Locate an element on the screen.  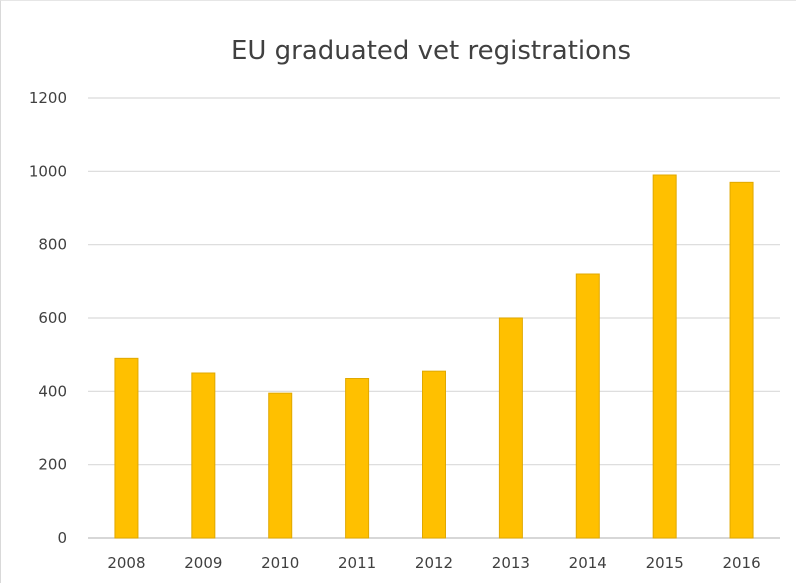
x-axis-ticks: 2008 2009 2010 2011 2012 2013 2014 2015 2016 is located at coordinates (433, 563).